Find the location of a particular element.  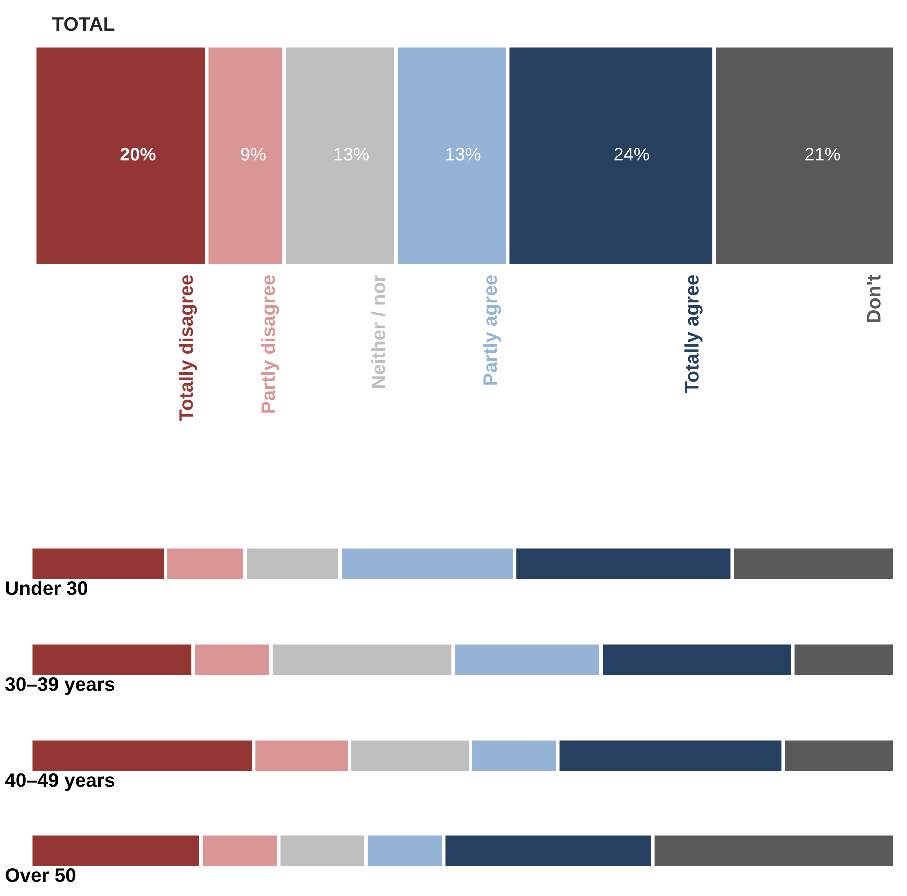

text: Totally agree is located at coordinates (693, 334).